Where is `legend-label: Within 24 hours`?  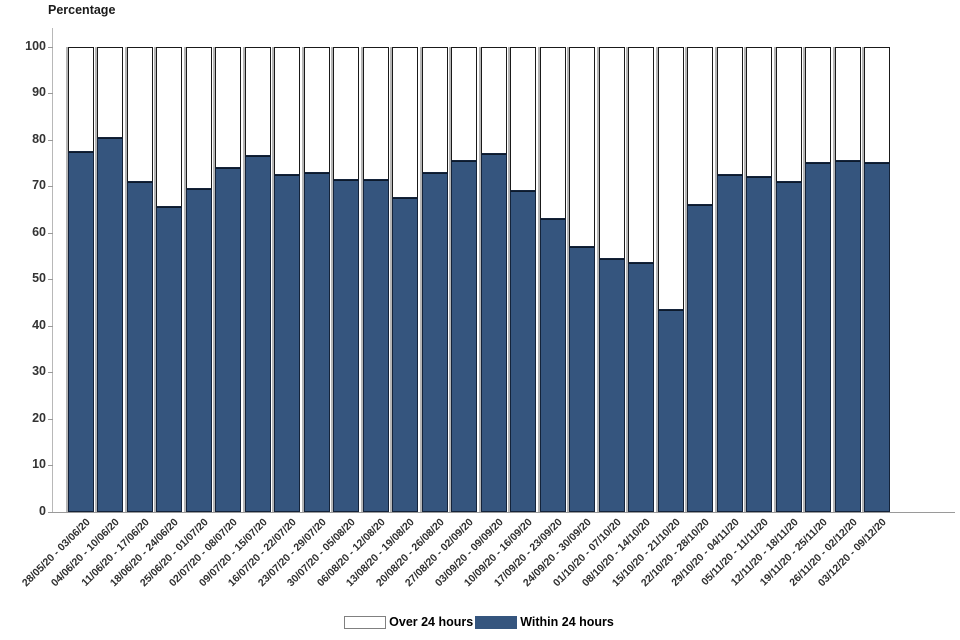 legend-label: Within 24 hours is located at coordinates (567, 622).